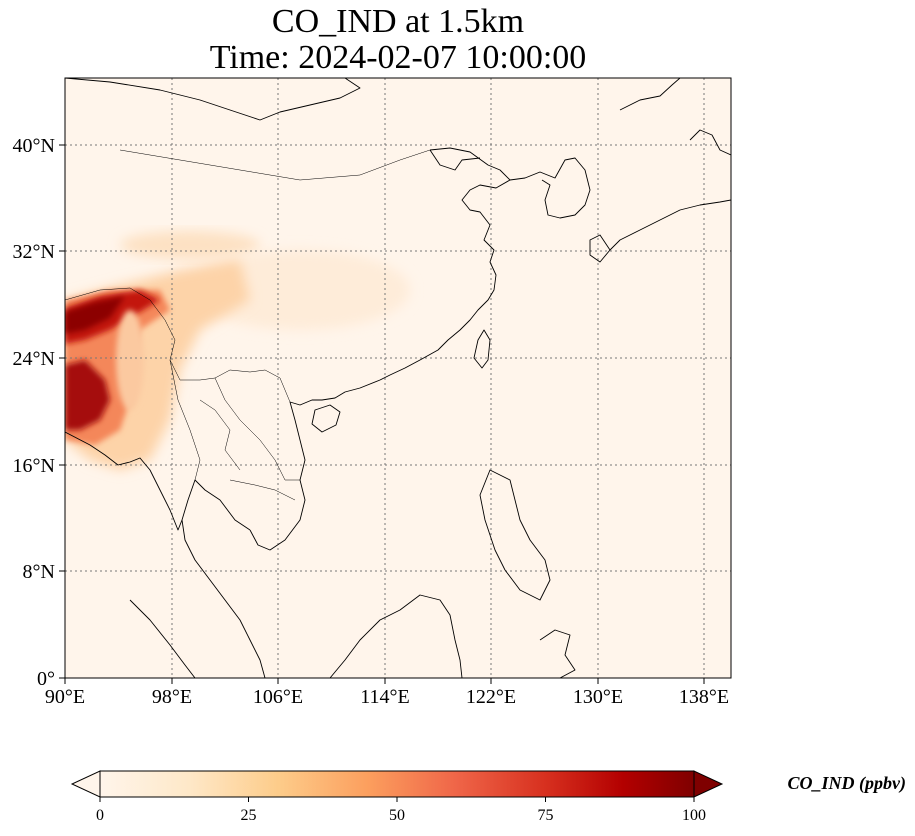  I want to click on lat-tick-label: 8°N, so click(39, 572).